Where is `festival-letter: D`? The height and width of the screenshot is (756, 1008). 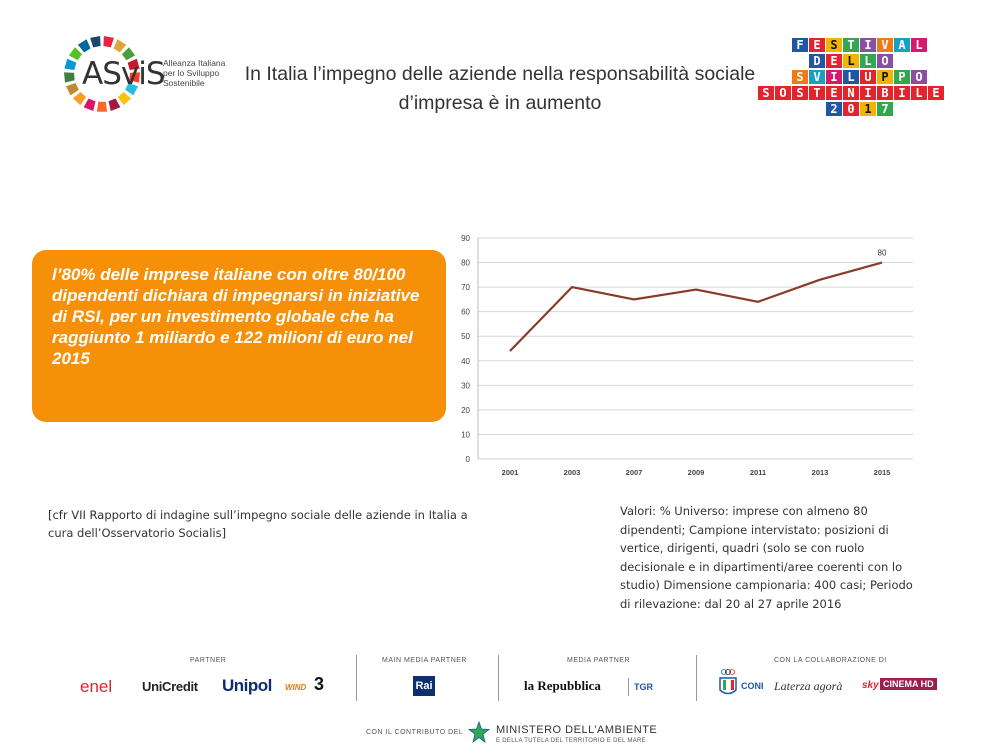
festival-letter: D is located at coordinates (817, 61).